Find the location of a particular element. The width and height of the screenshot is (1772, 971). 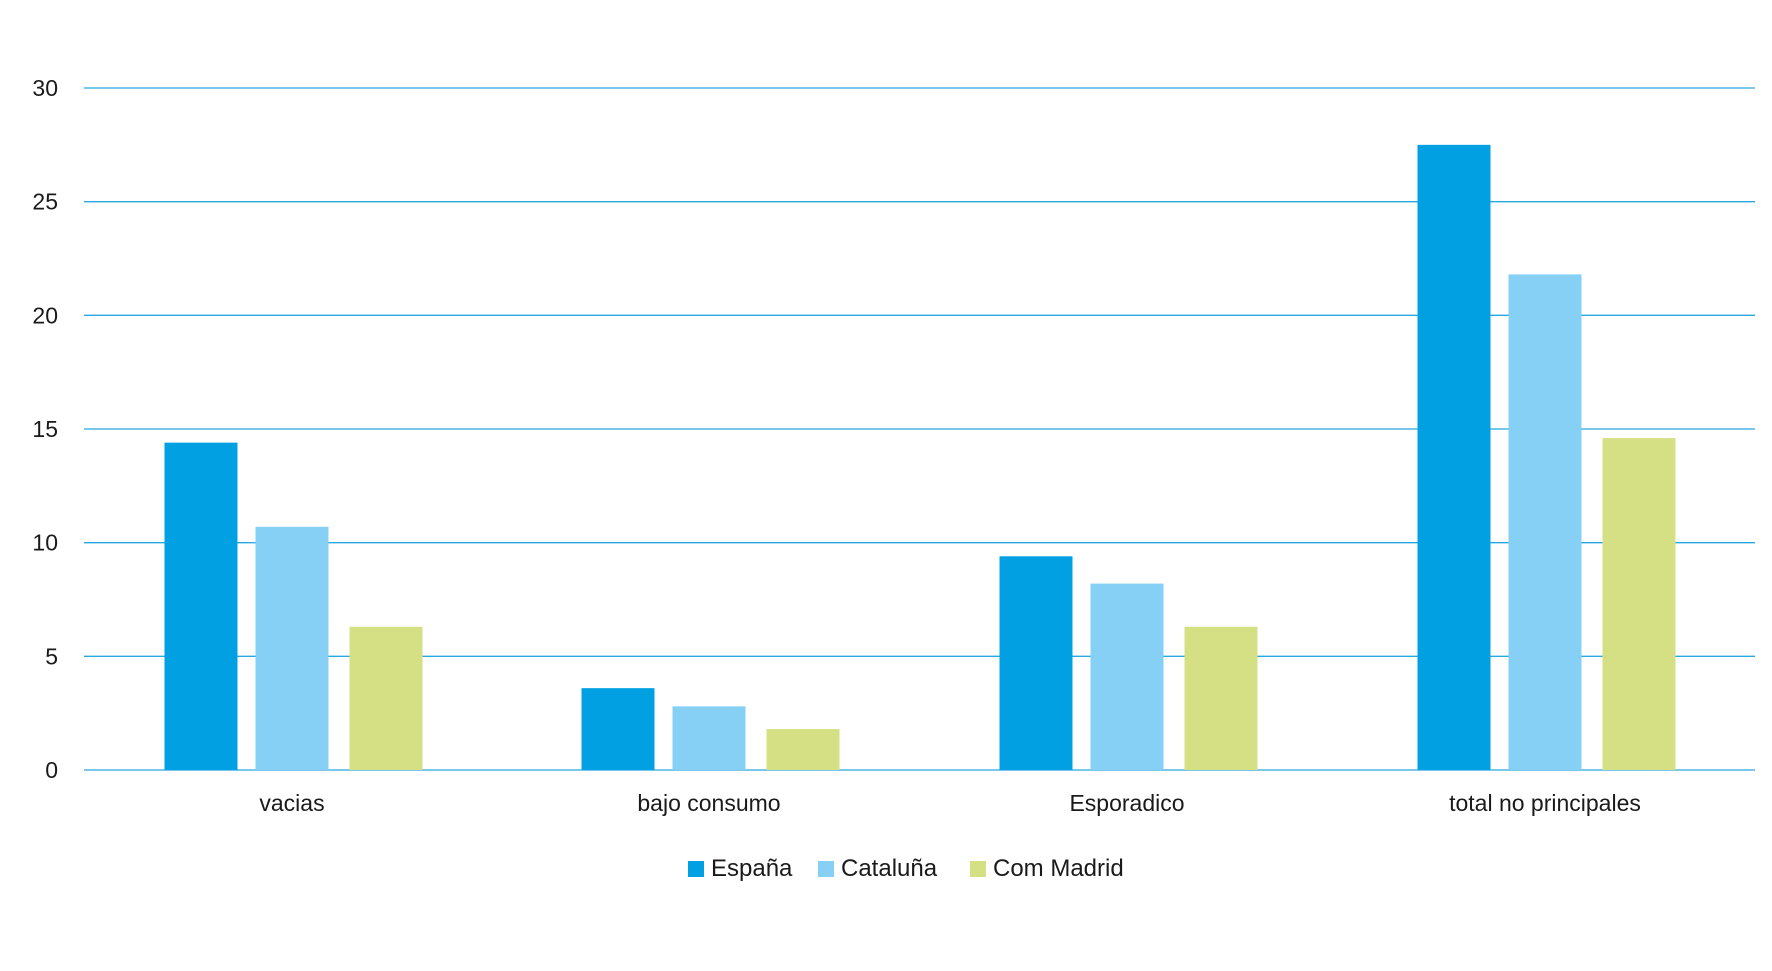

x-category-label: Esporadico is located at coordinates (1126, 803).